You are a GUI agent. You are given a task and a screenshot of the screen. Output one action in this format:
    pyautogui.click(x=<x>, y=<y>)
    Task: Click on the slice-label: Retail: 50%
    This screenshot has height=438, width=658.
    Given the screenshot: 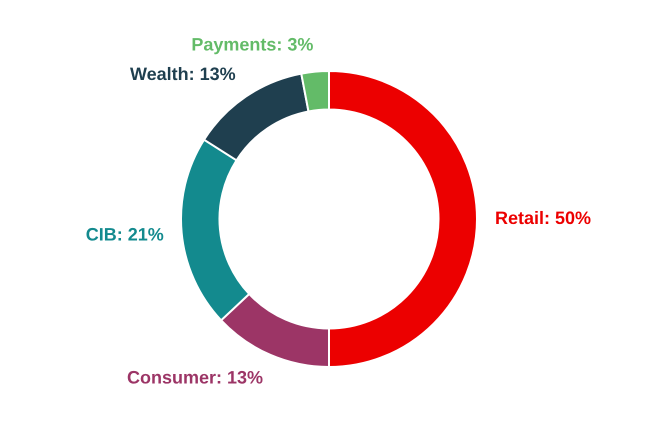 What is the action you would take?
    pyautogui.click(x=543, y=218)
    